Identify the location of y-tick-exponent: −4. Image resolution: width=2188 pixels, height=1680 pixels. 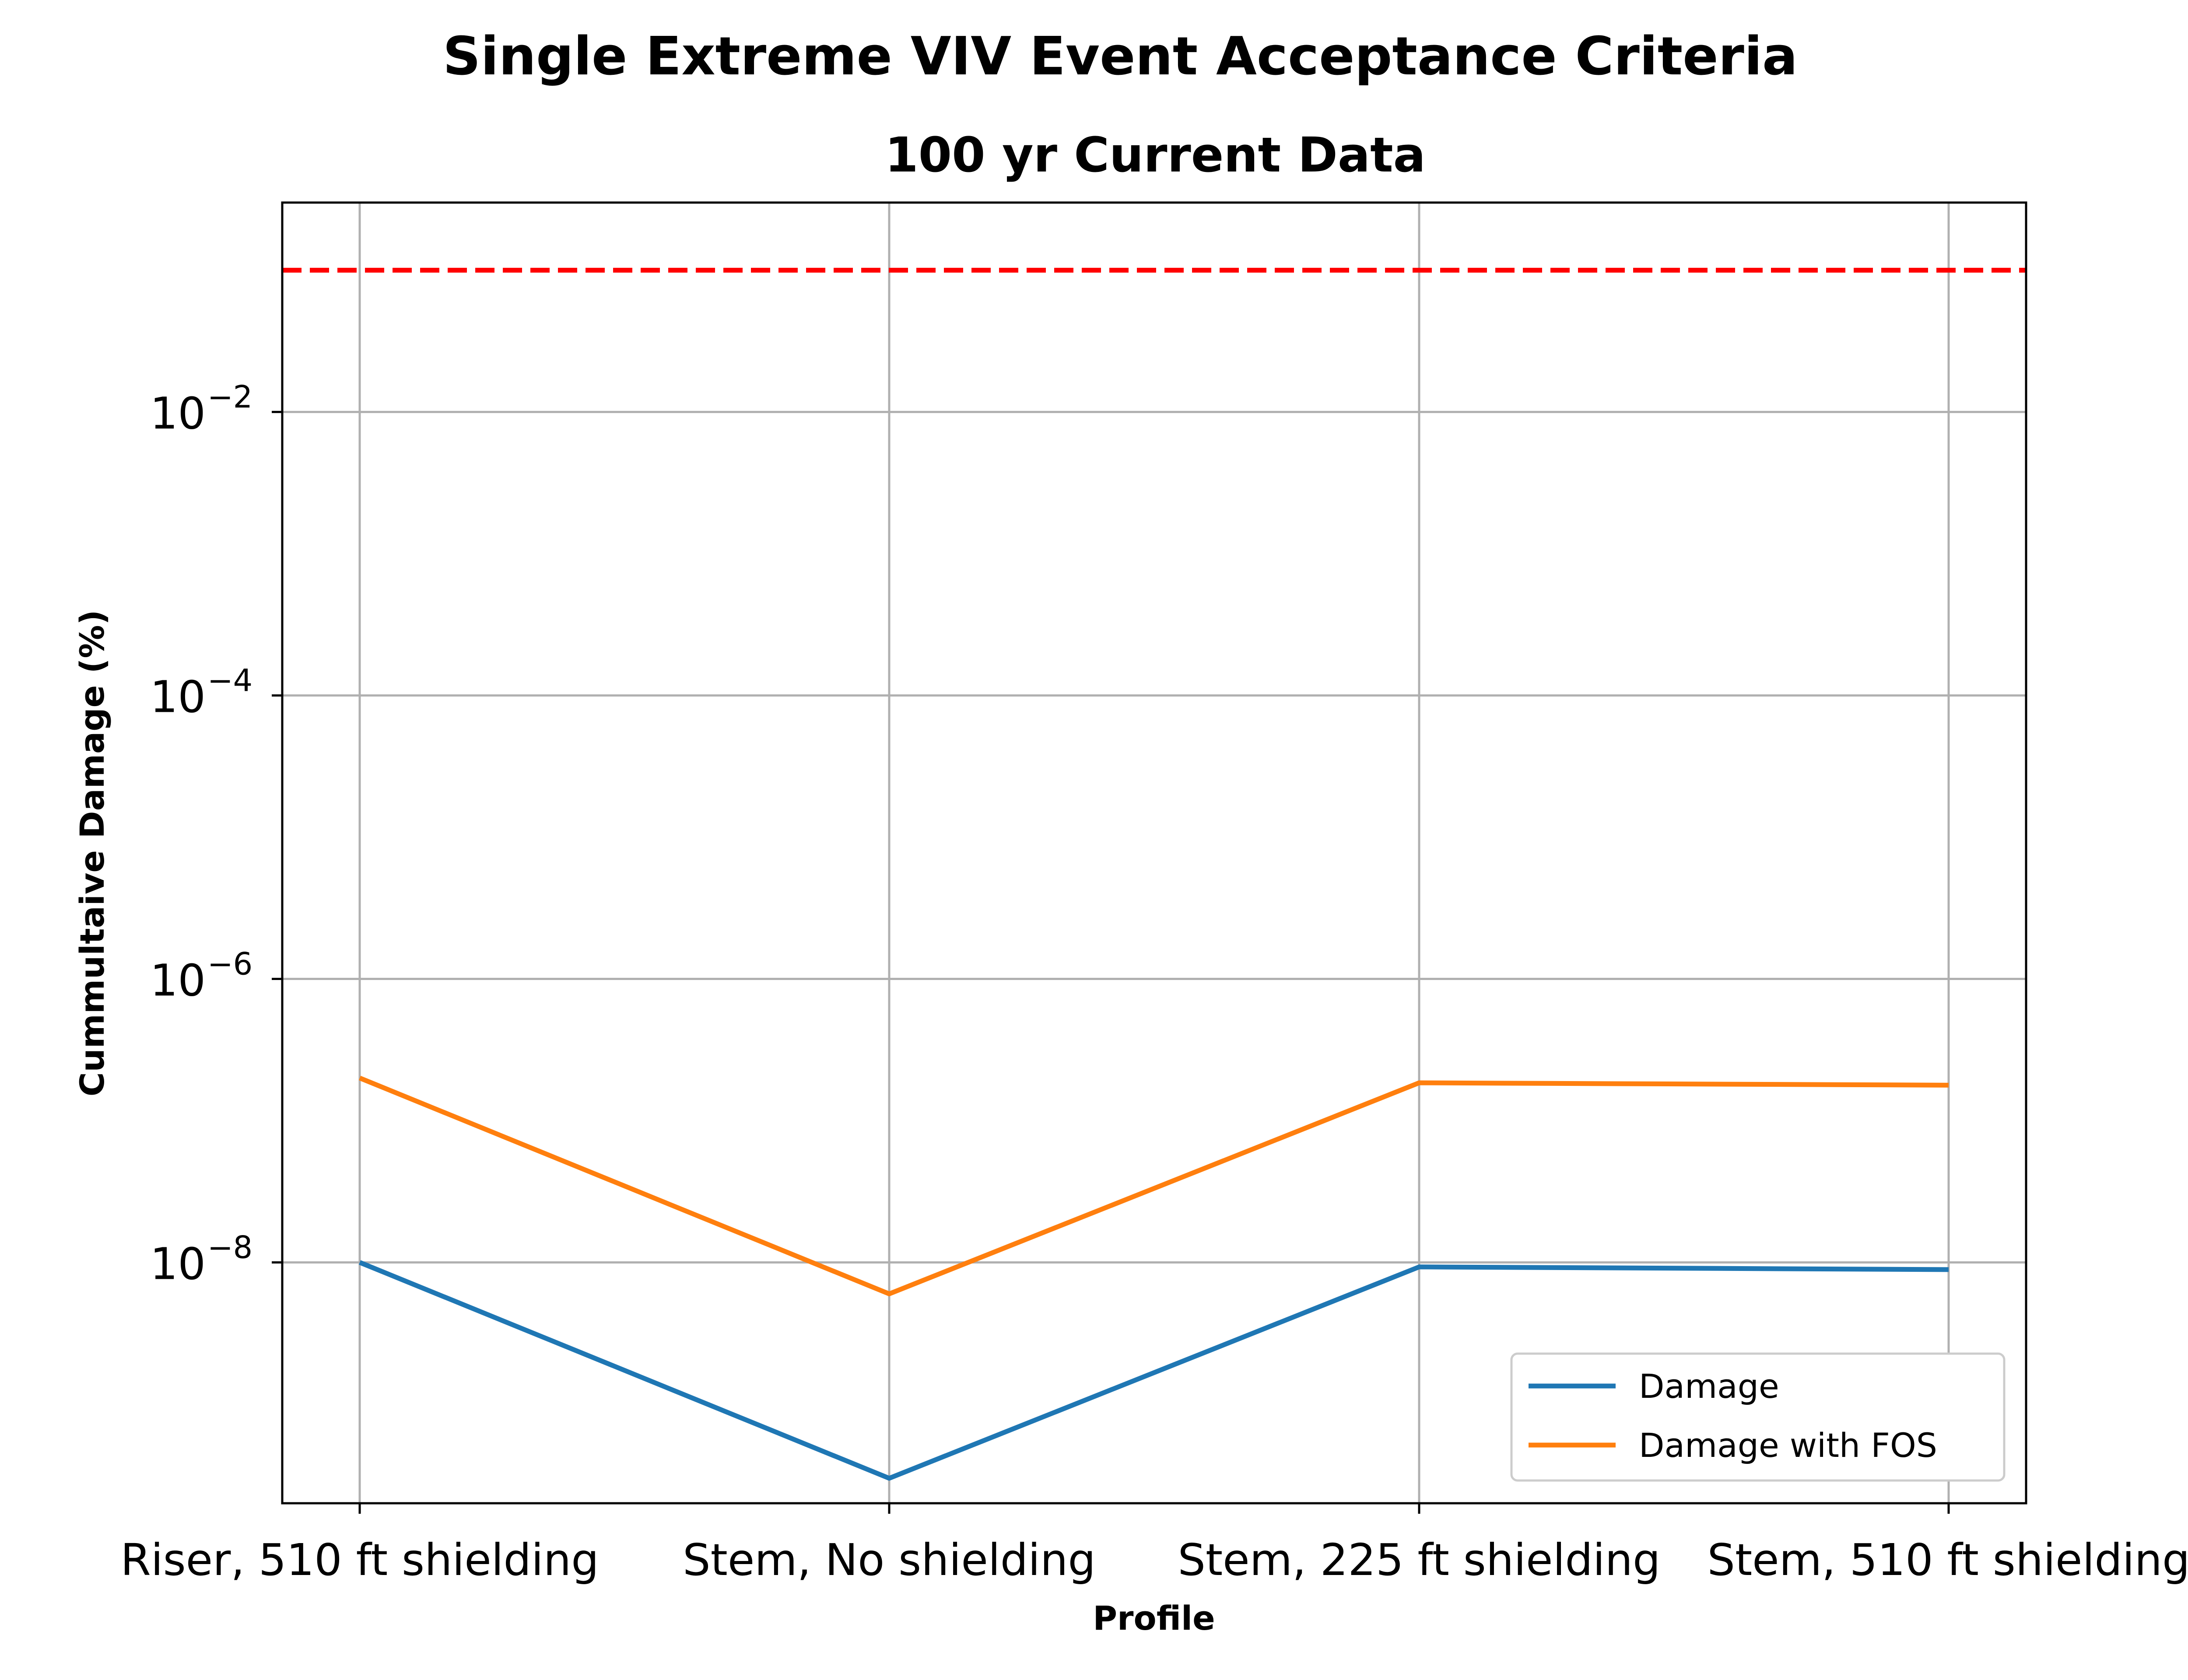
(229, 681).